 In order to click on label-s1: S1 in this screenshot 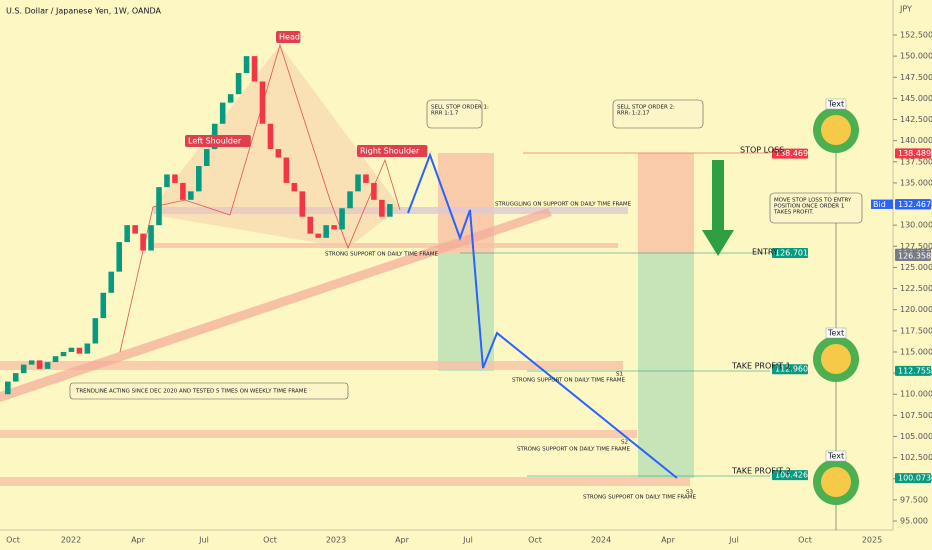, I will do `click(619, 375)`.